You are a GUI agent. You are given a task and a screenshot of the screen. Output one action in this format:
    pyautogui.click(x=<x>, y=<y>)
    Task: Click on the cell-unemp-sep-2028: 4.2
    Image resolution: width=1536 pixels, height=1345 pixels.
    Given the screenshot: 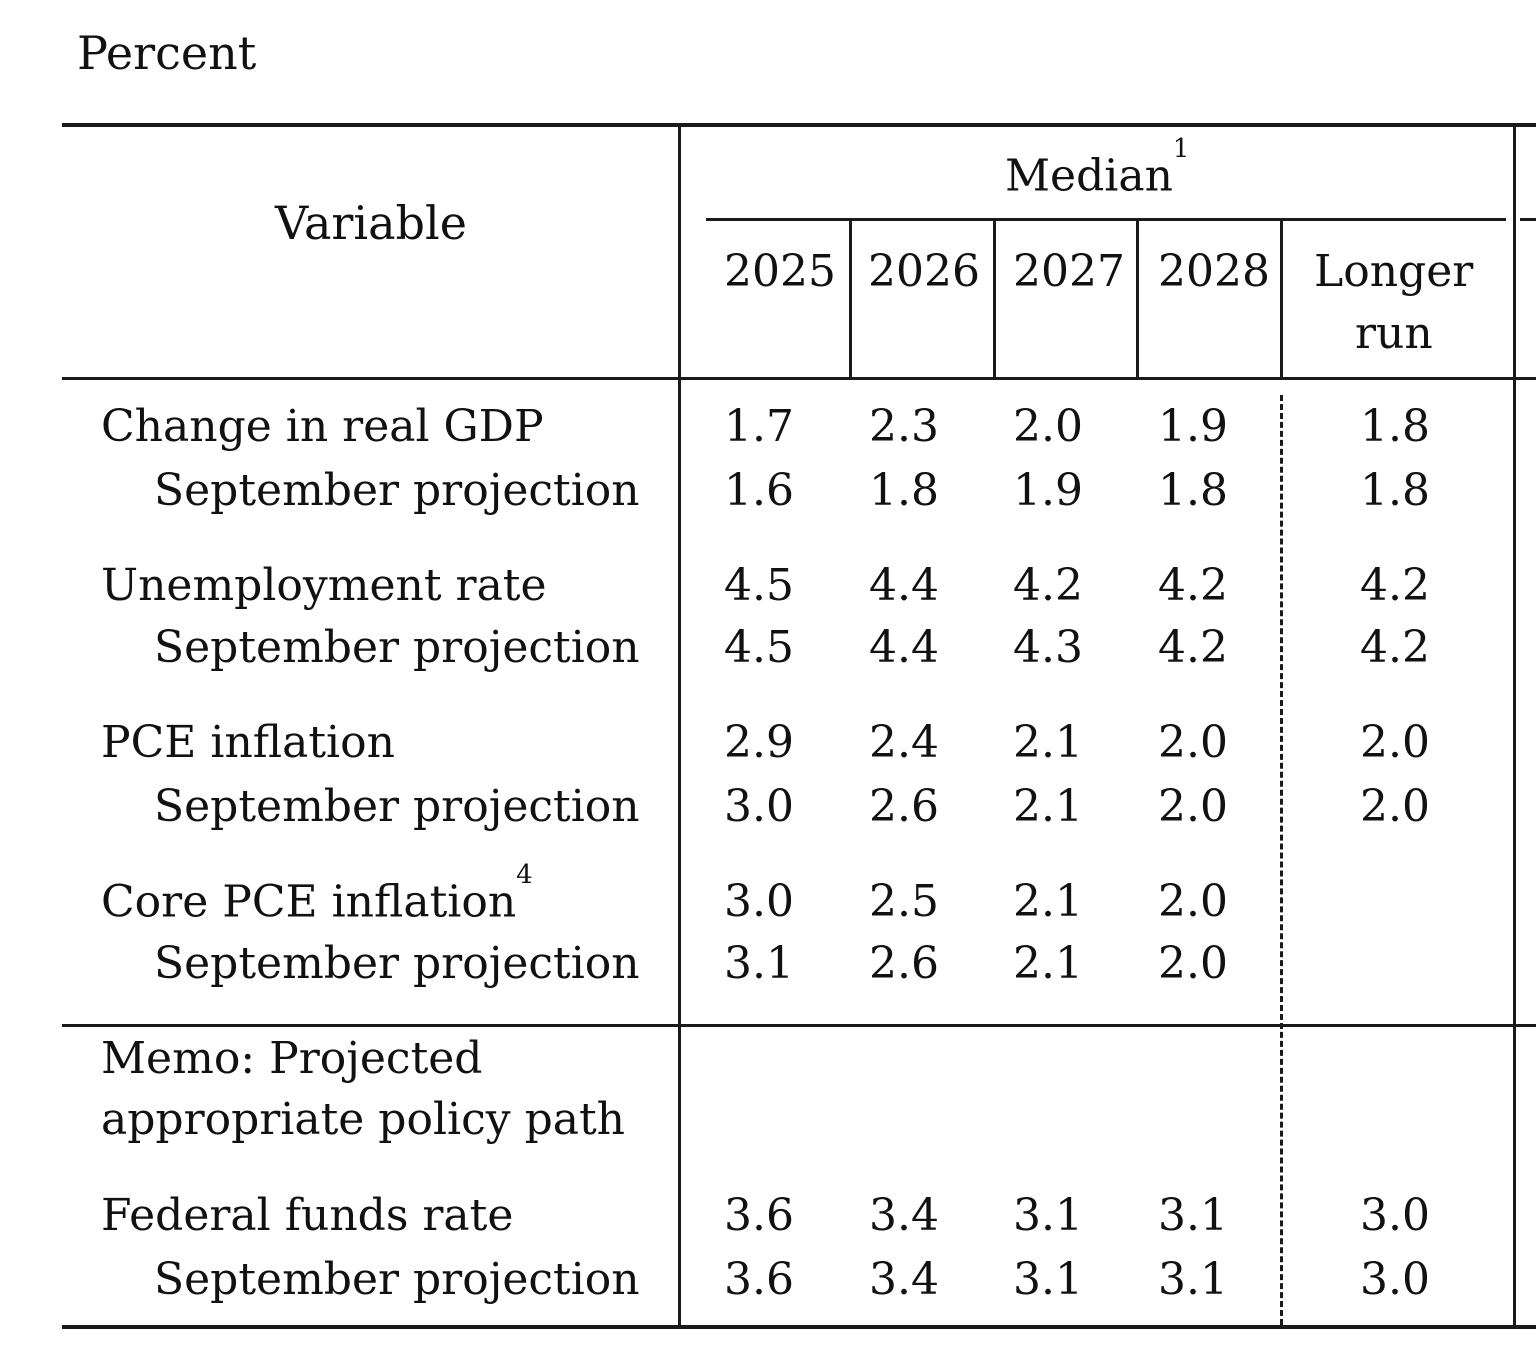 What is the action you would take?
    pyautogui.click(x=1193, y=647)
    